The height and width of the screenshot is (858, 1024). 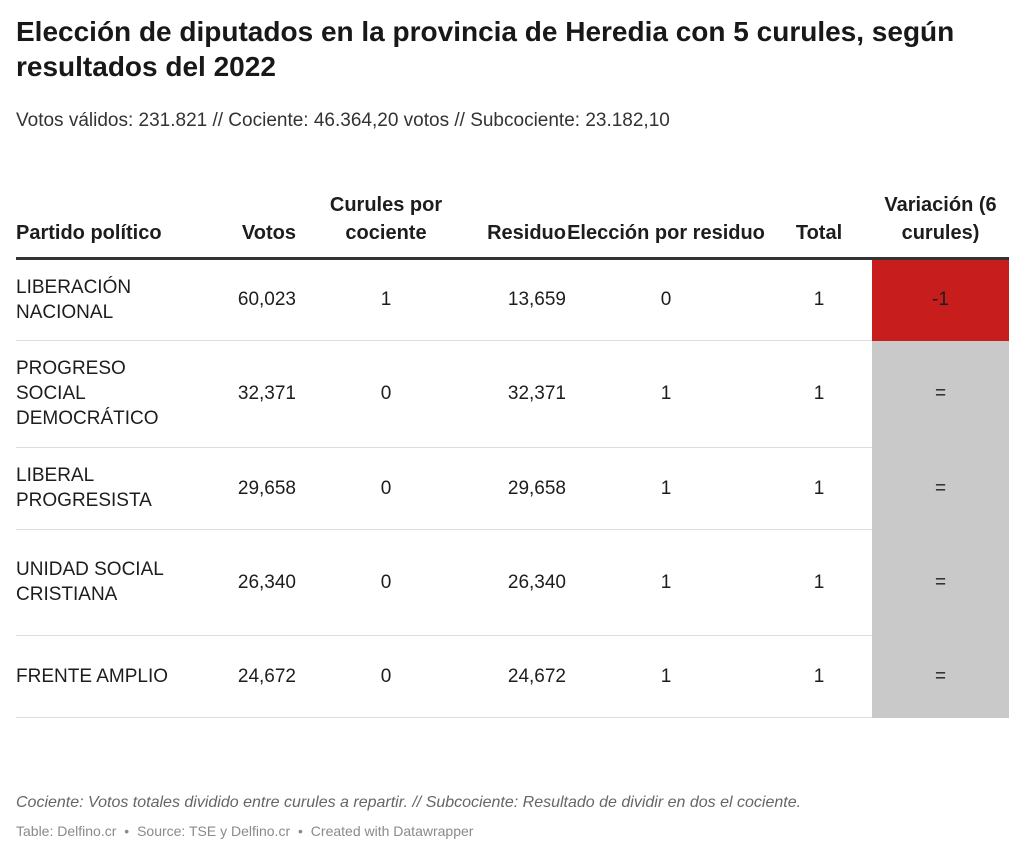 I want to click on cell-residue: 24,672, so click(x=521, y=676).